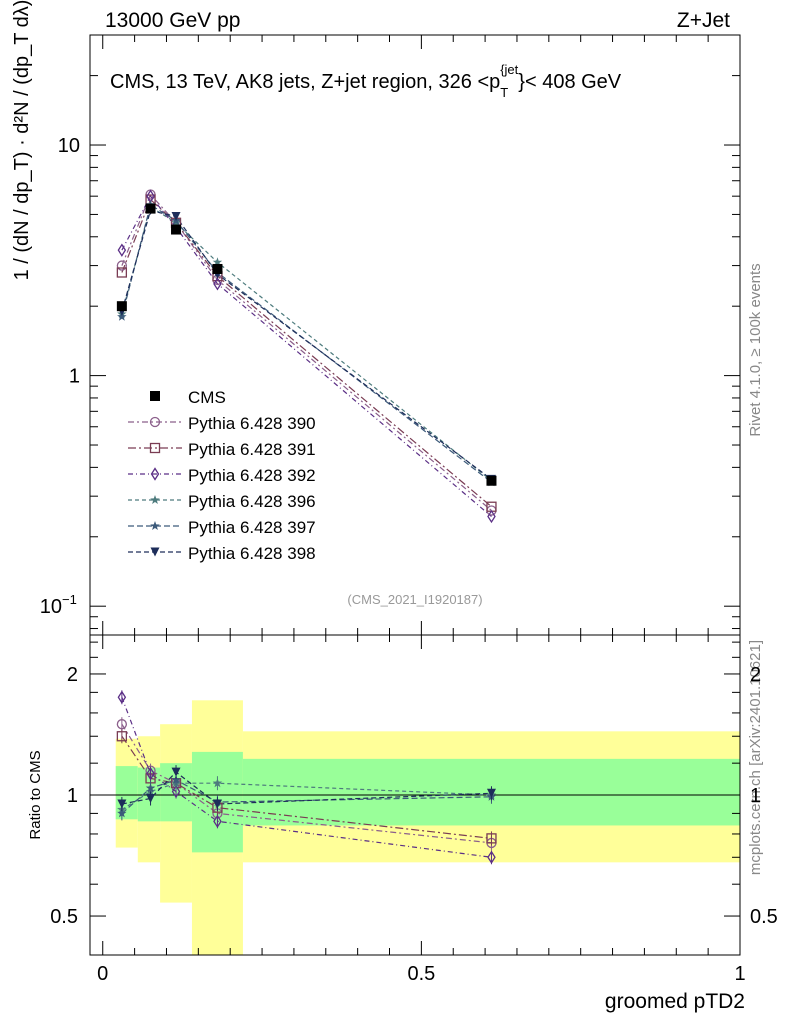  Describe the element at coordinates (252, 527) in the screenshot. I see `legend-label-4: Pythia 6.428 397` at that location.